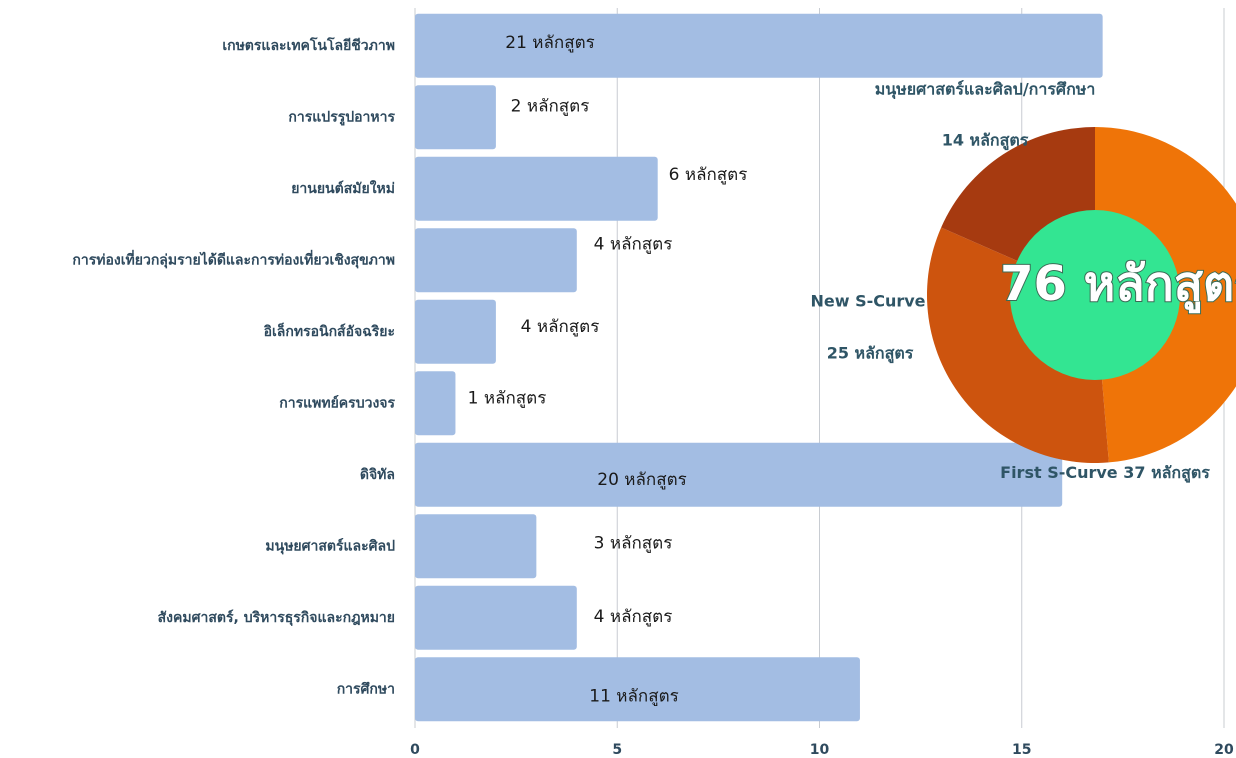 Image resolution: width=1236 pixels, height=758 pixels. What do you see at coordinates (867, 301) in the screenshot?
I see `slice-label: New S-Curve` at bounding box center [867, 301].